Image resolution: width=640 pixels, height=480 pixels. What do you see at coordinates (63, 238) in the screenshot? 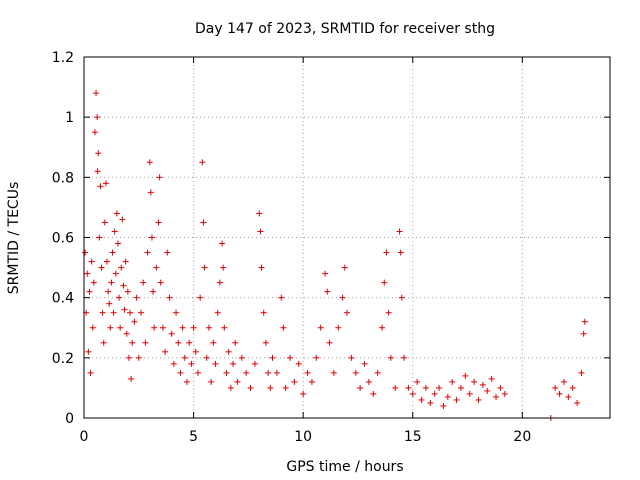
I see `y-tick-labels: 0 0.2 0.4 0.6 0.8 1 1.2` at bounding box center [63, 238].